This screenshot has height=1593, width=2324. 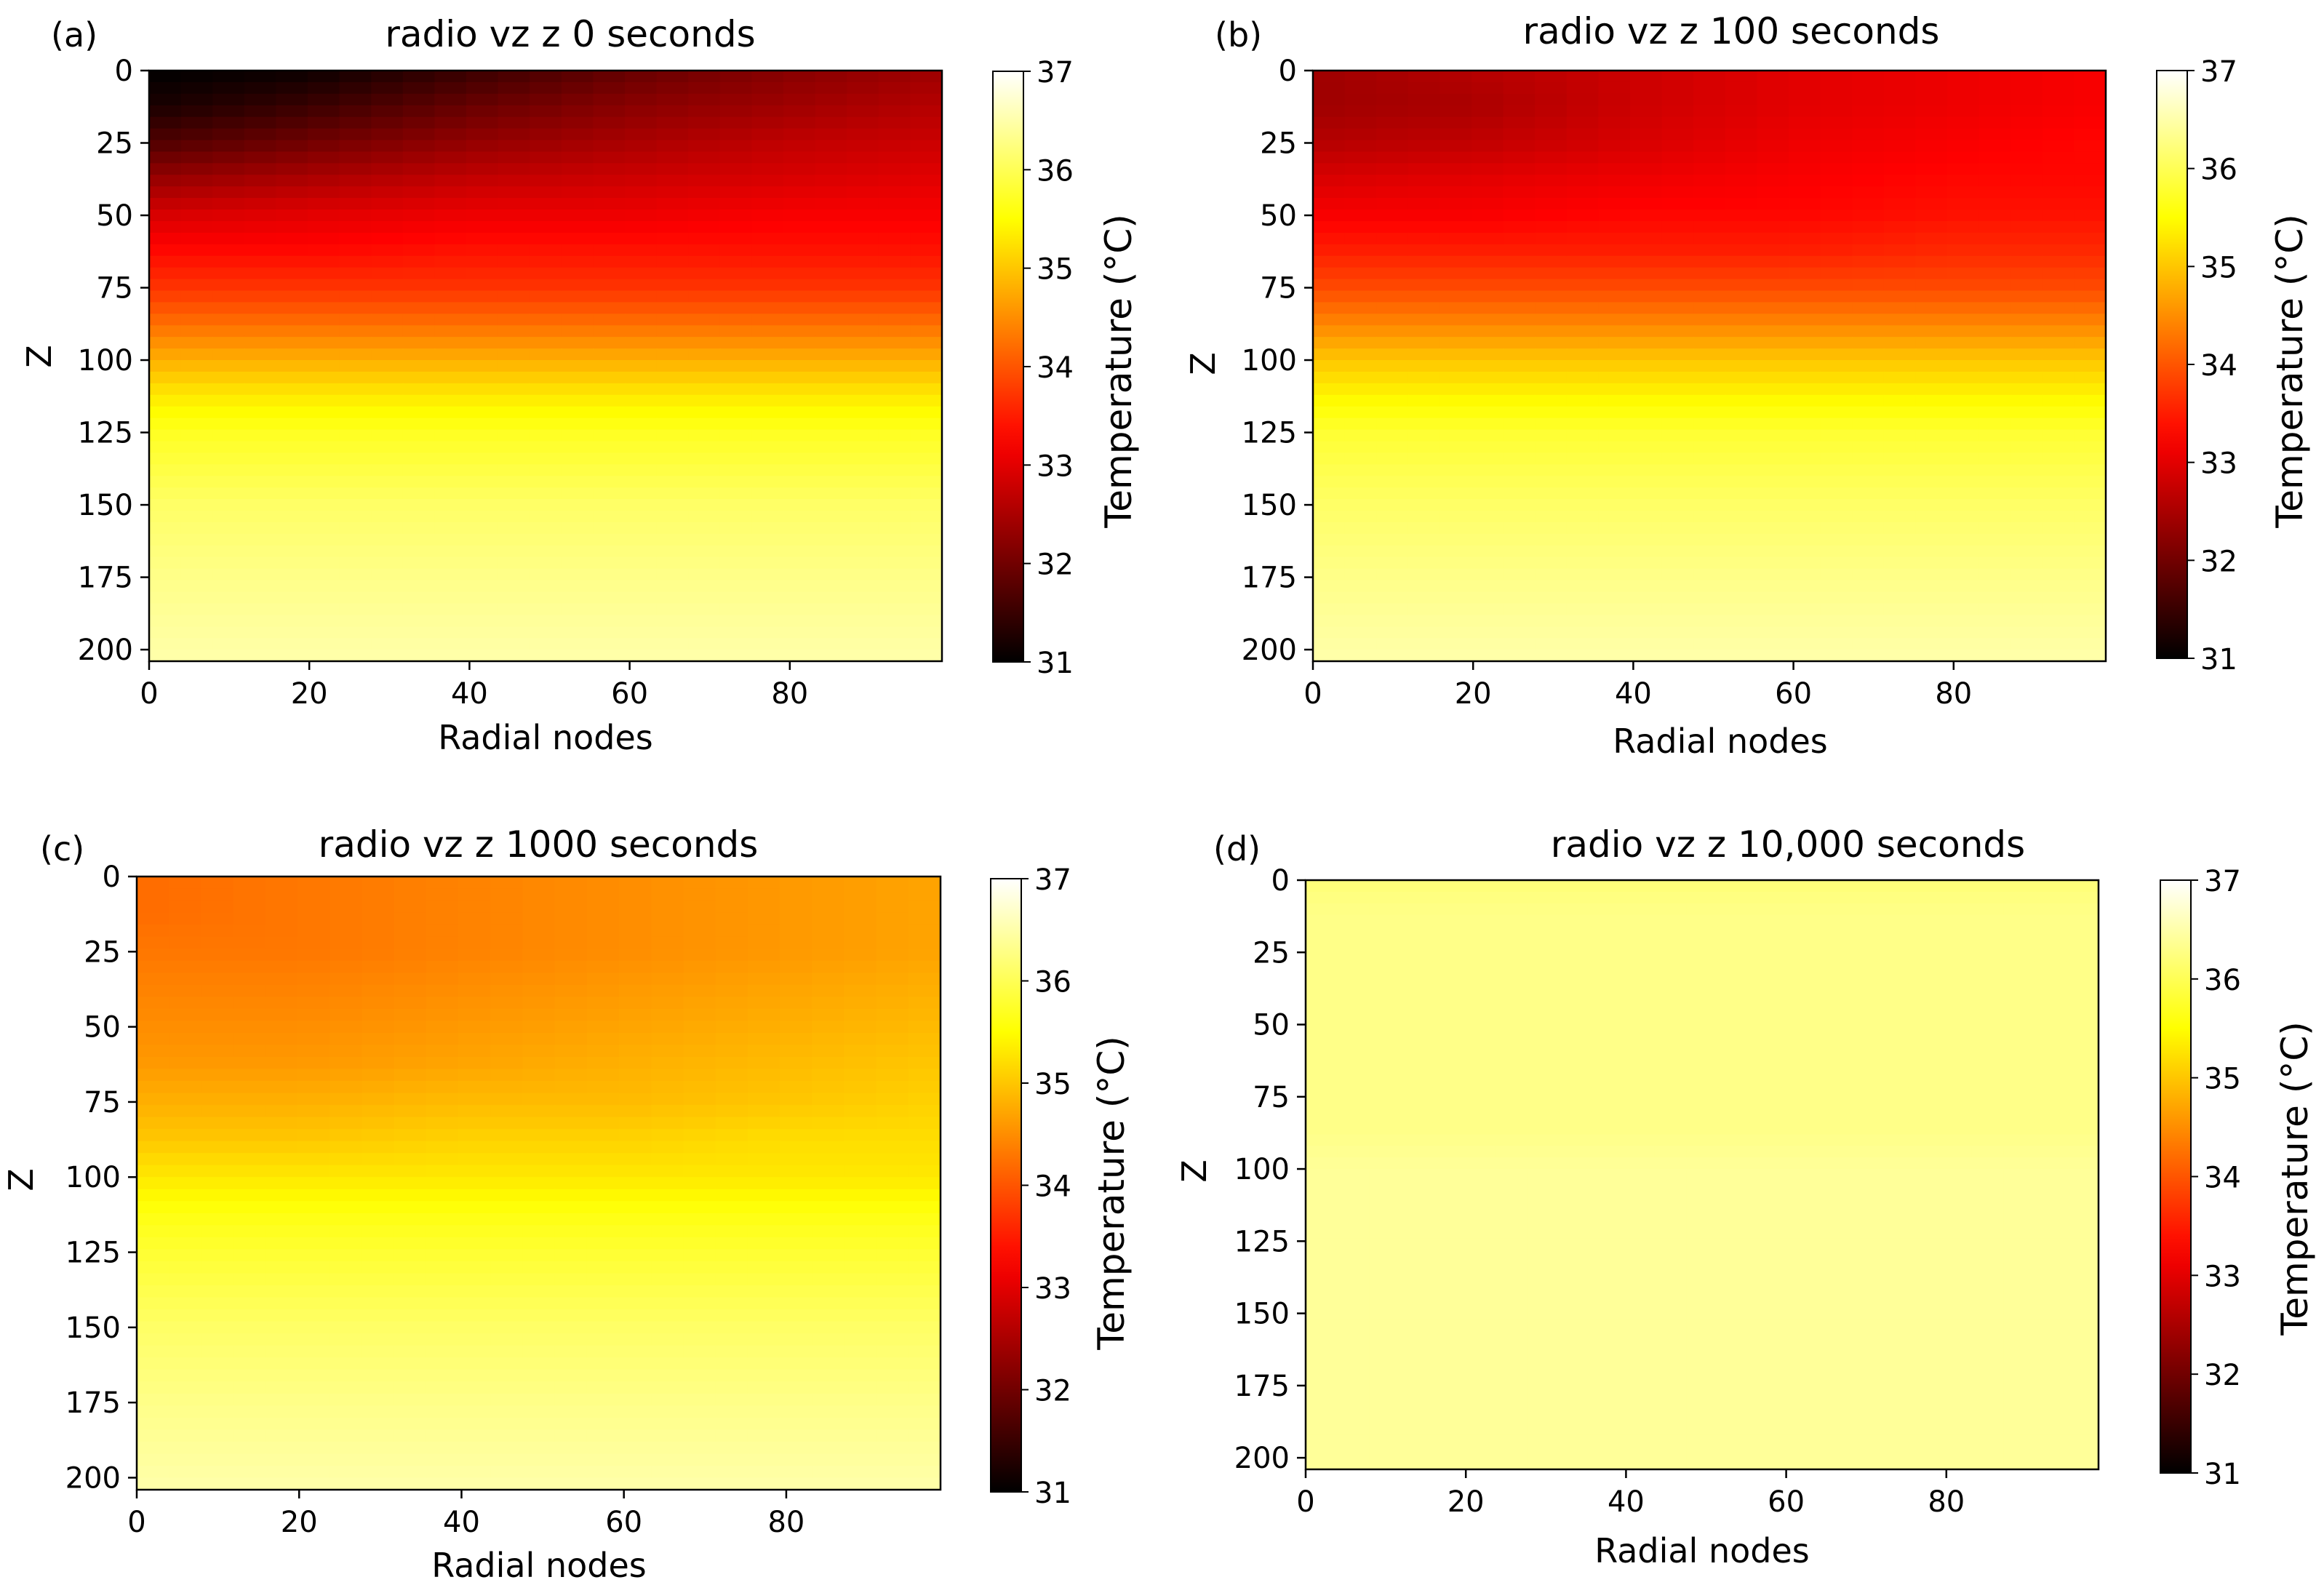 What do you see at coordinates (2218, 72) in the screenshot?
I see `colorbar-tick-label: 37` at bounding box center [2218, 72].